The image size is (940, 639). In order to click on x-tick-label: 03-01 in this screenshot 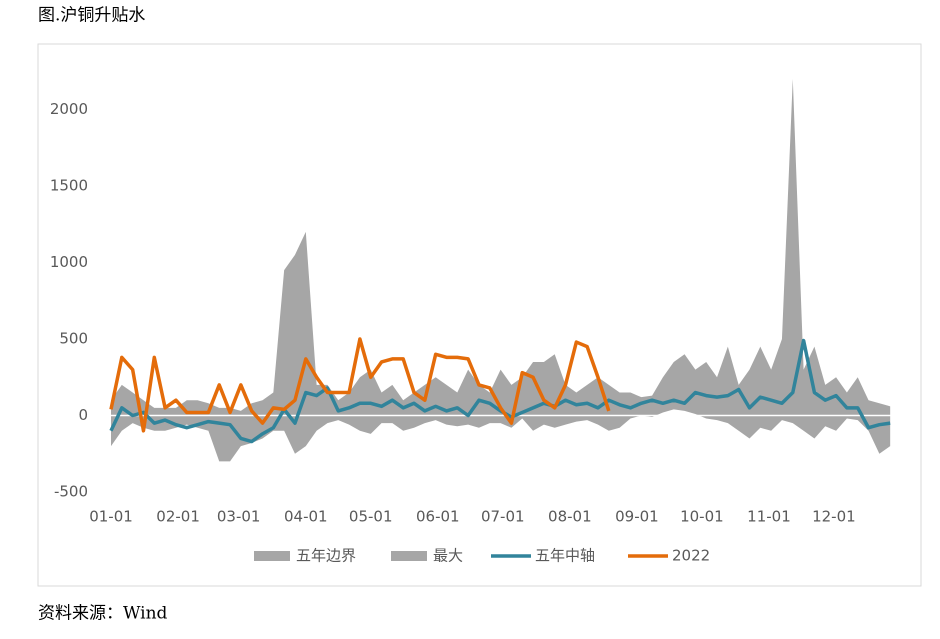, I will do `click(239, 517)`.